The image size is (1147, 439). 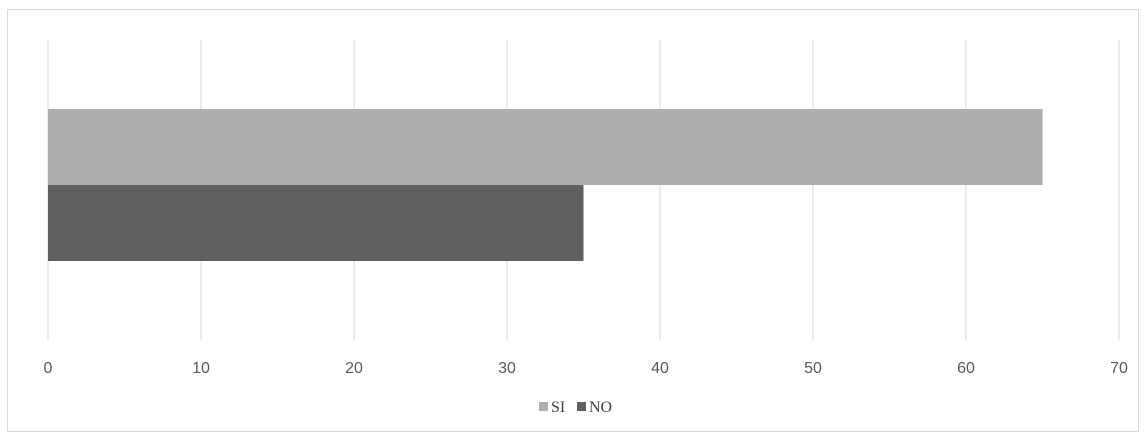 I want to click on legend-swatch-si, so click(x=543, y=406).